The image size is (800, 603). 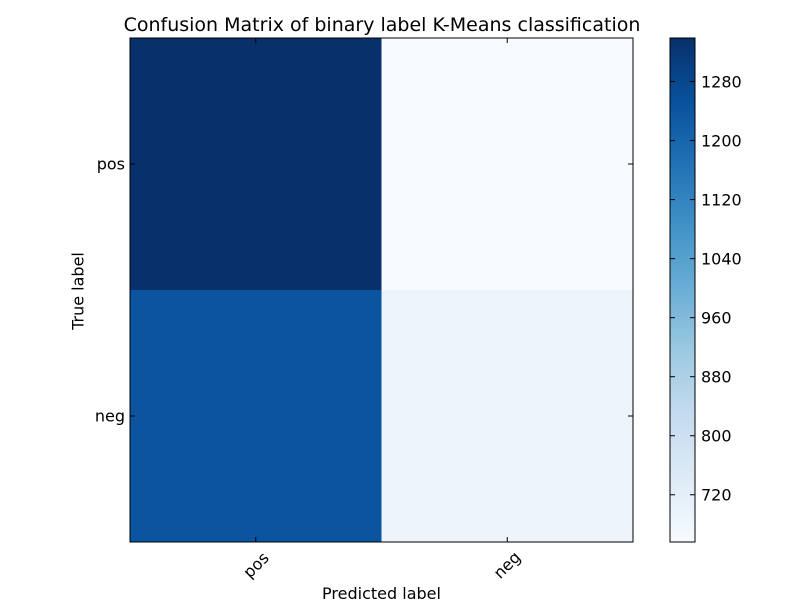 I want to click on y-axis-label: True label, so click(x=78, y=291).